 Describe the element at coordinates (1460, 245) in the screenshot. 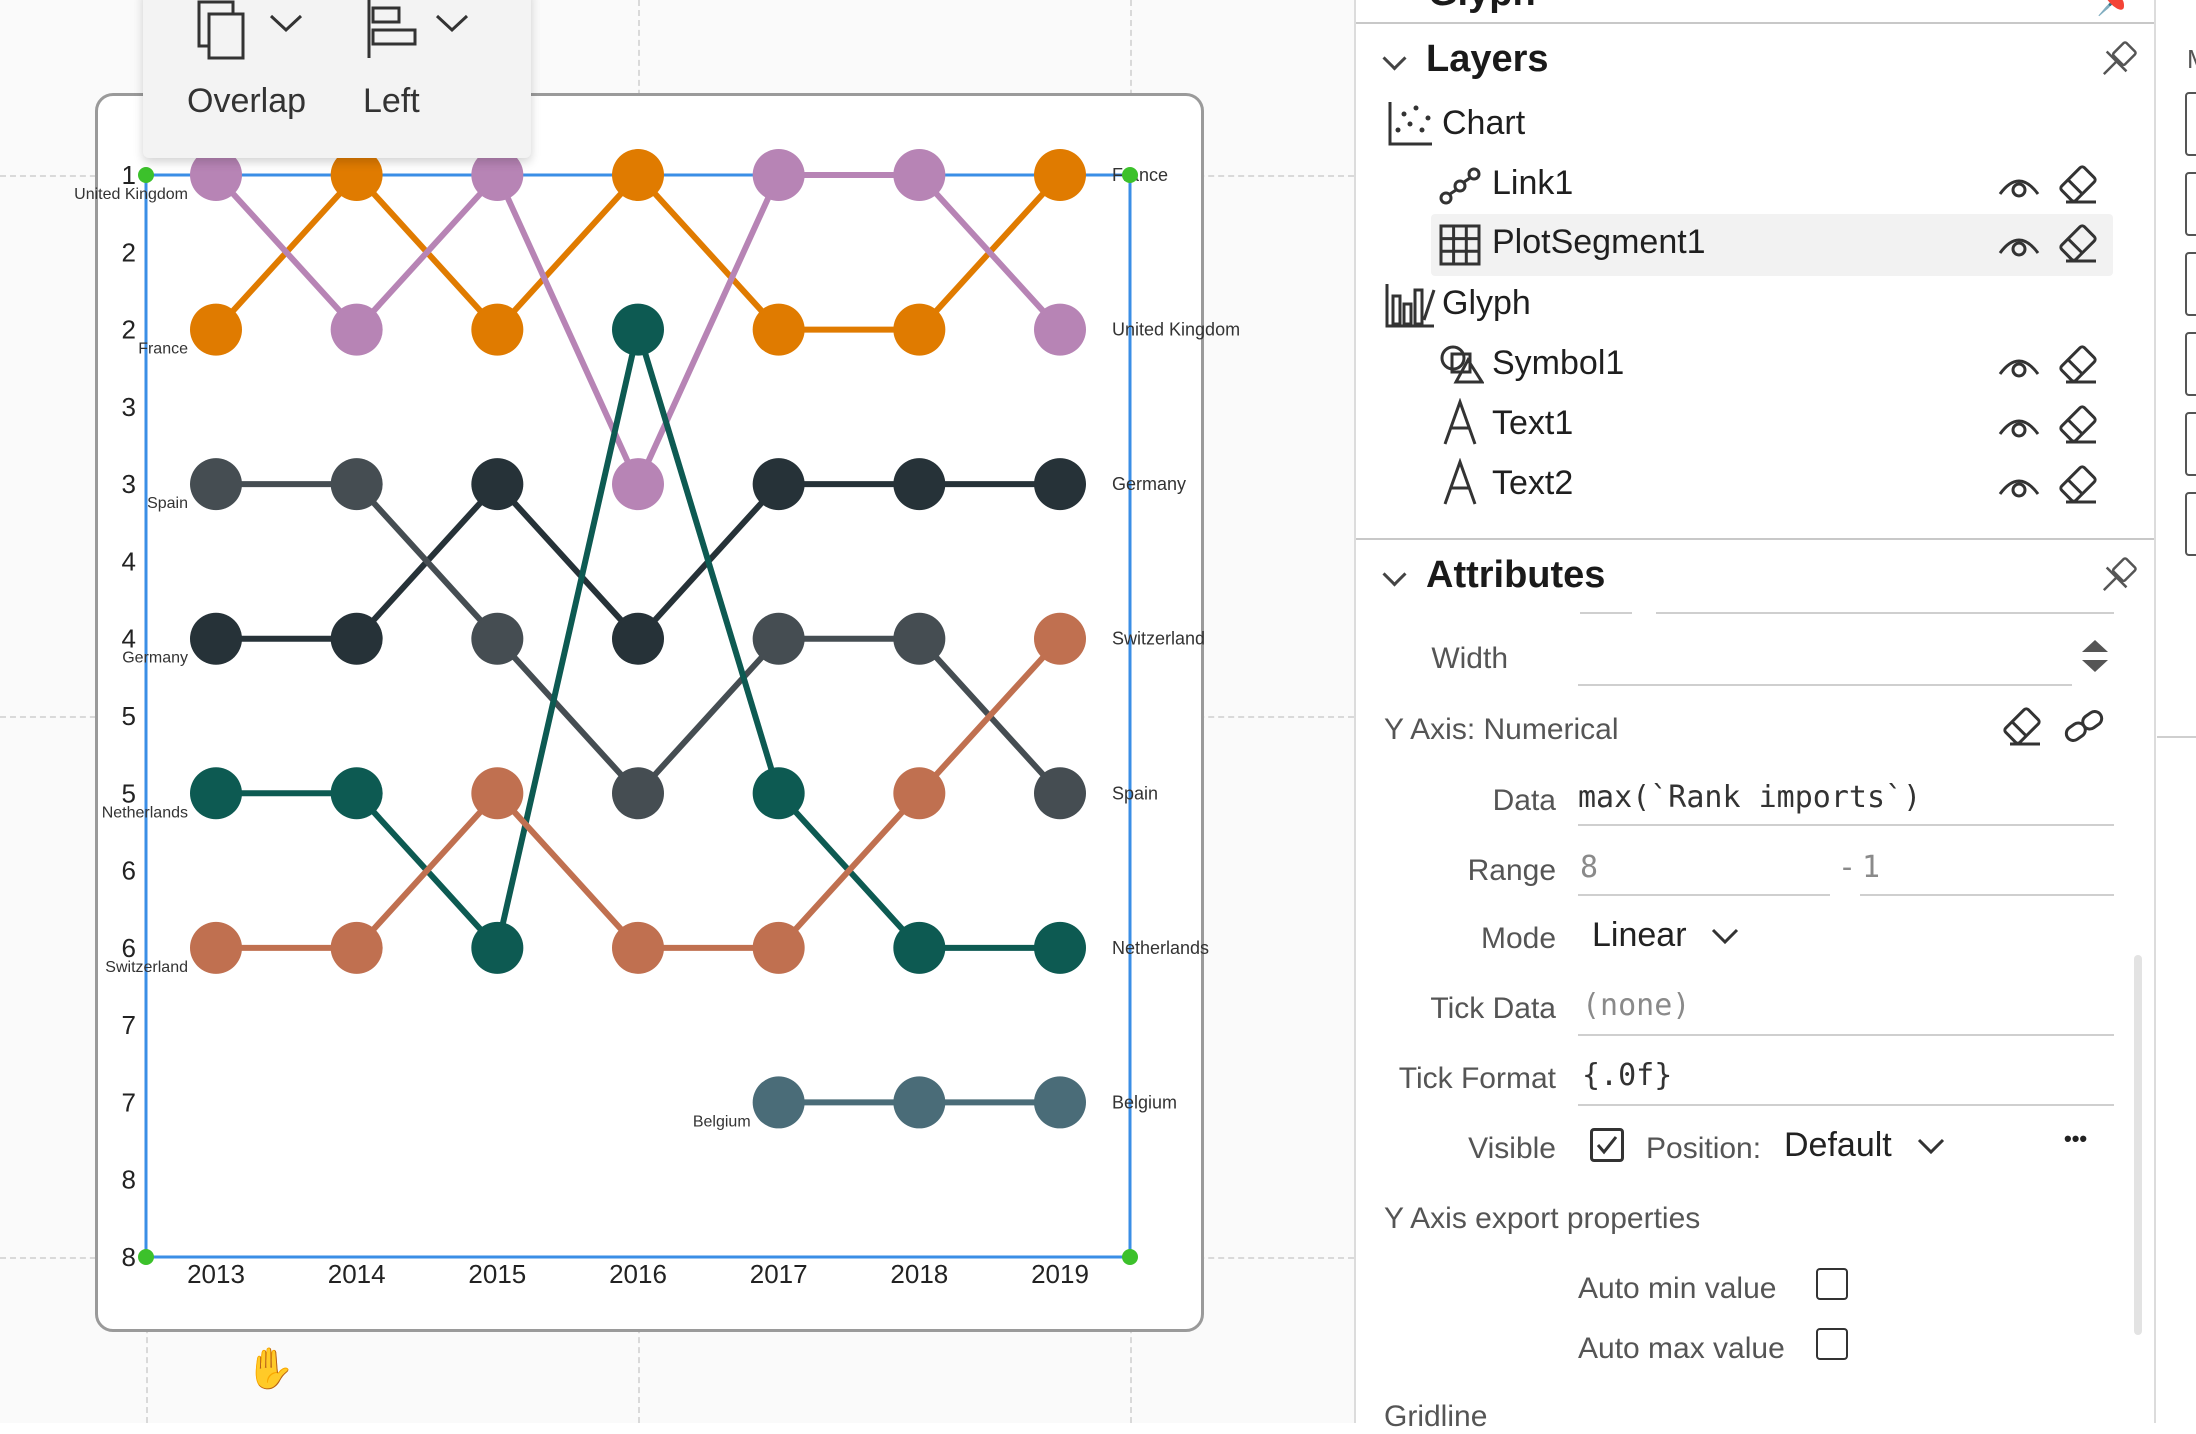

I see `grid-table-icon` at that location.